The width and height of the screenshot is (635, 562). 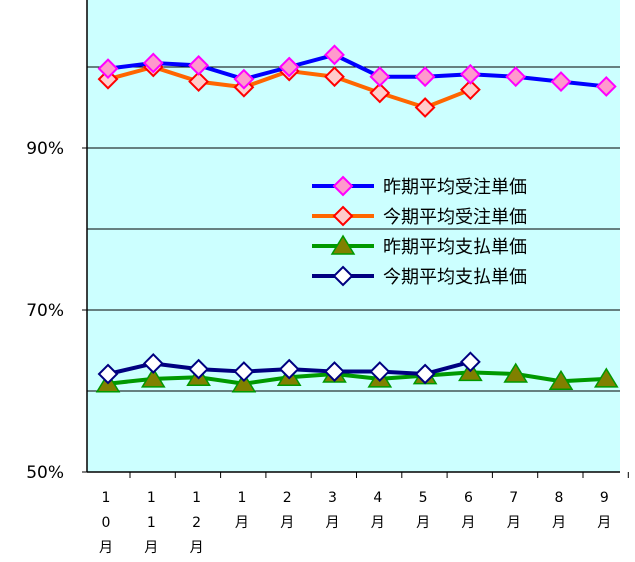 What do you see at coordinates (455, 217) in the screenshot?
I see `legend-label: 今期平均受注単価` at bounding box center [455, 217].